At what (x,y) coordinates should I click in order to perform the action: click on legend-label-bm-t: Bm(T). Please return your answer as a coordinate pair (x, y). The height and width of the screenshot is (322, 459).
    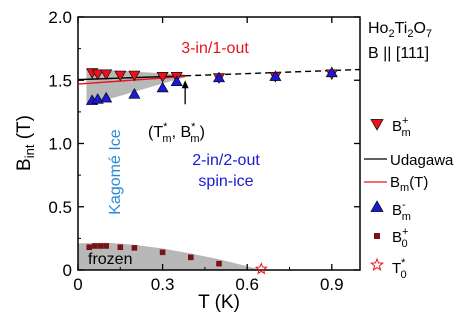
    Looking at the image, I should click on (409, 184).